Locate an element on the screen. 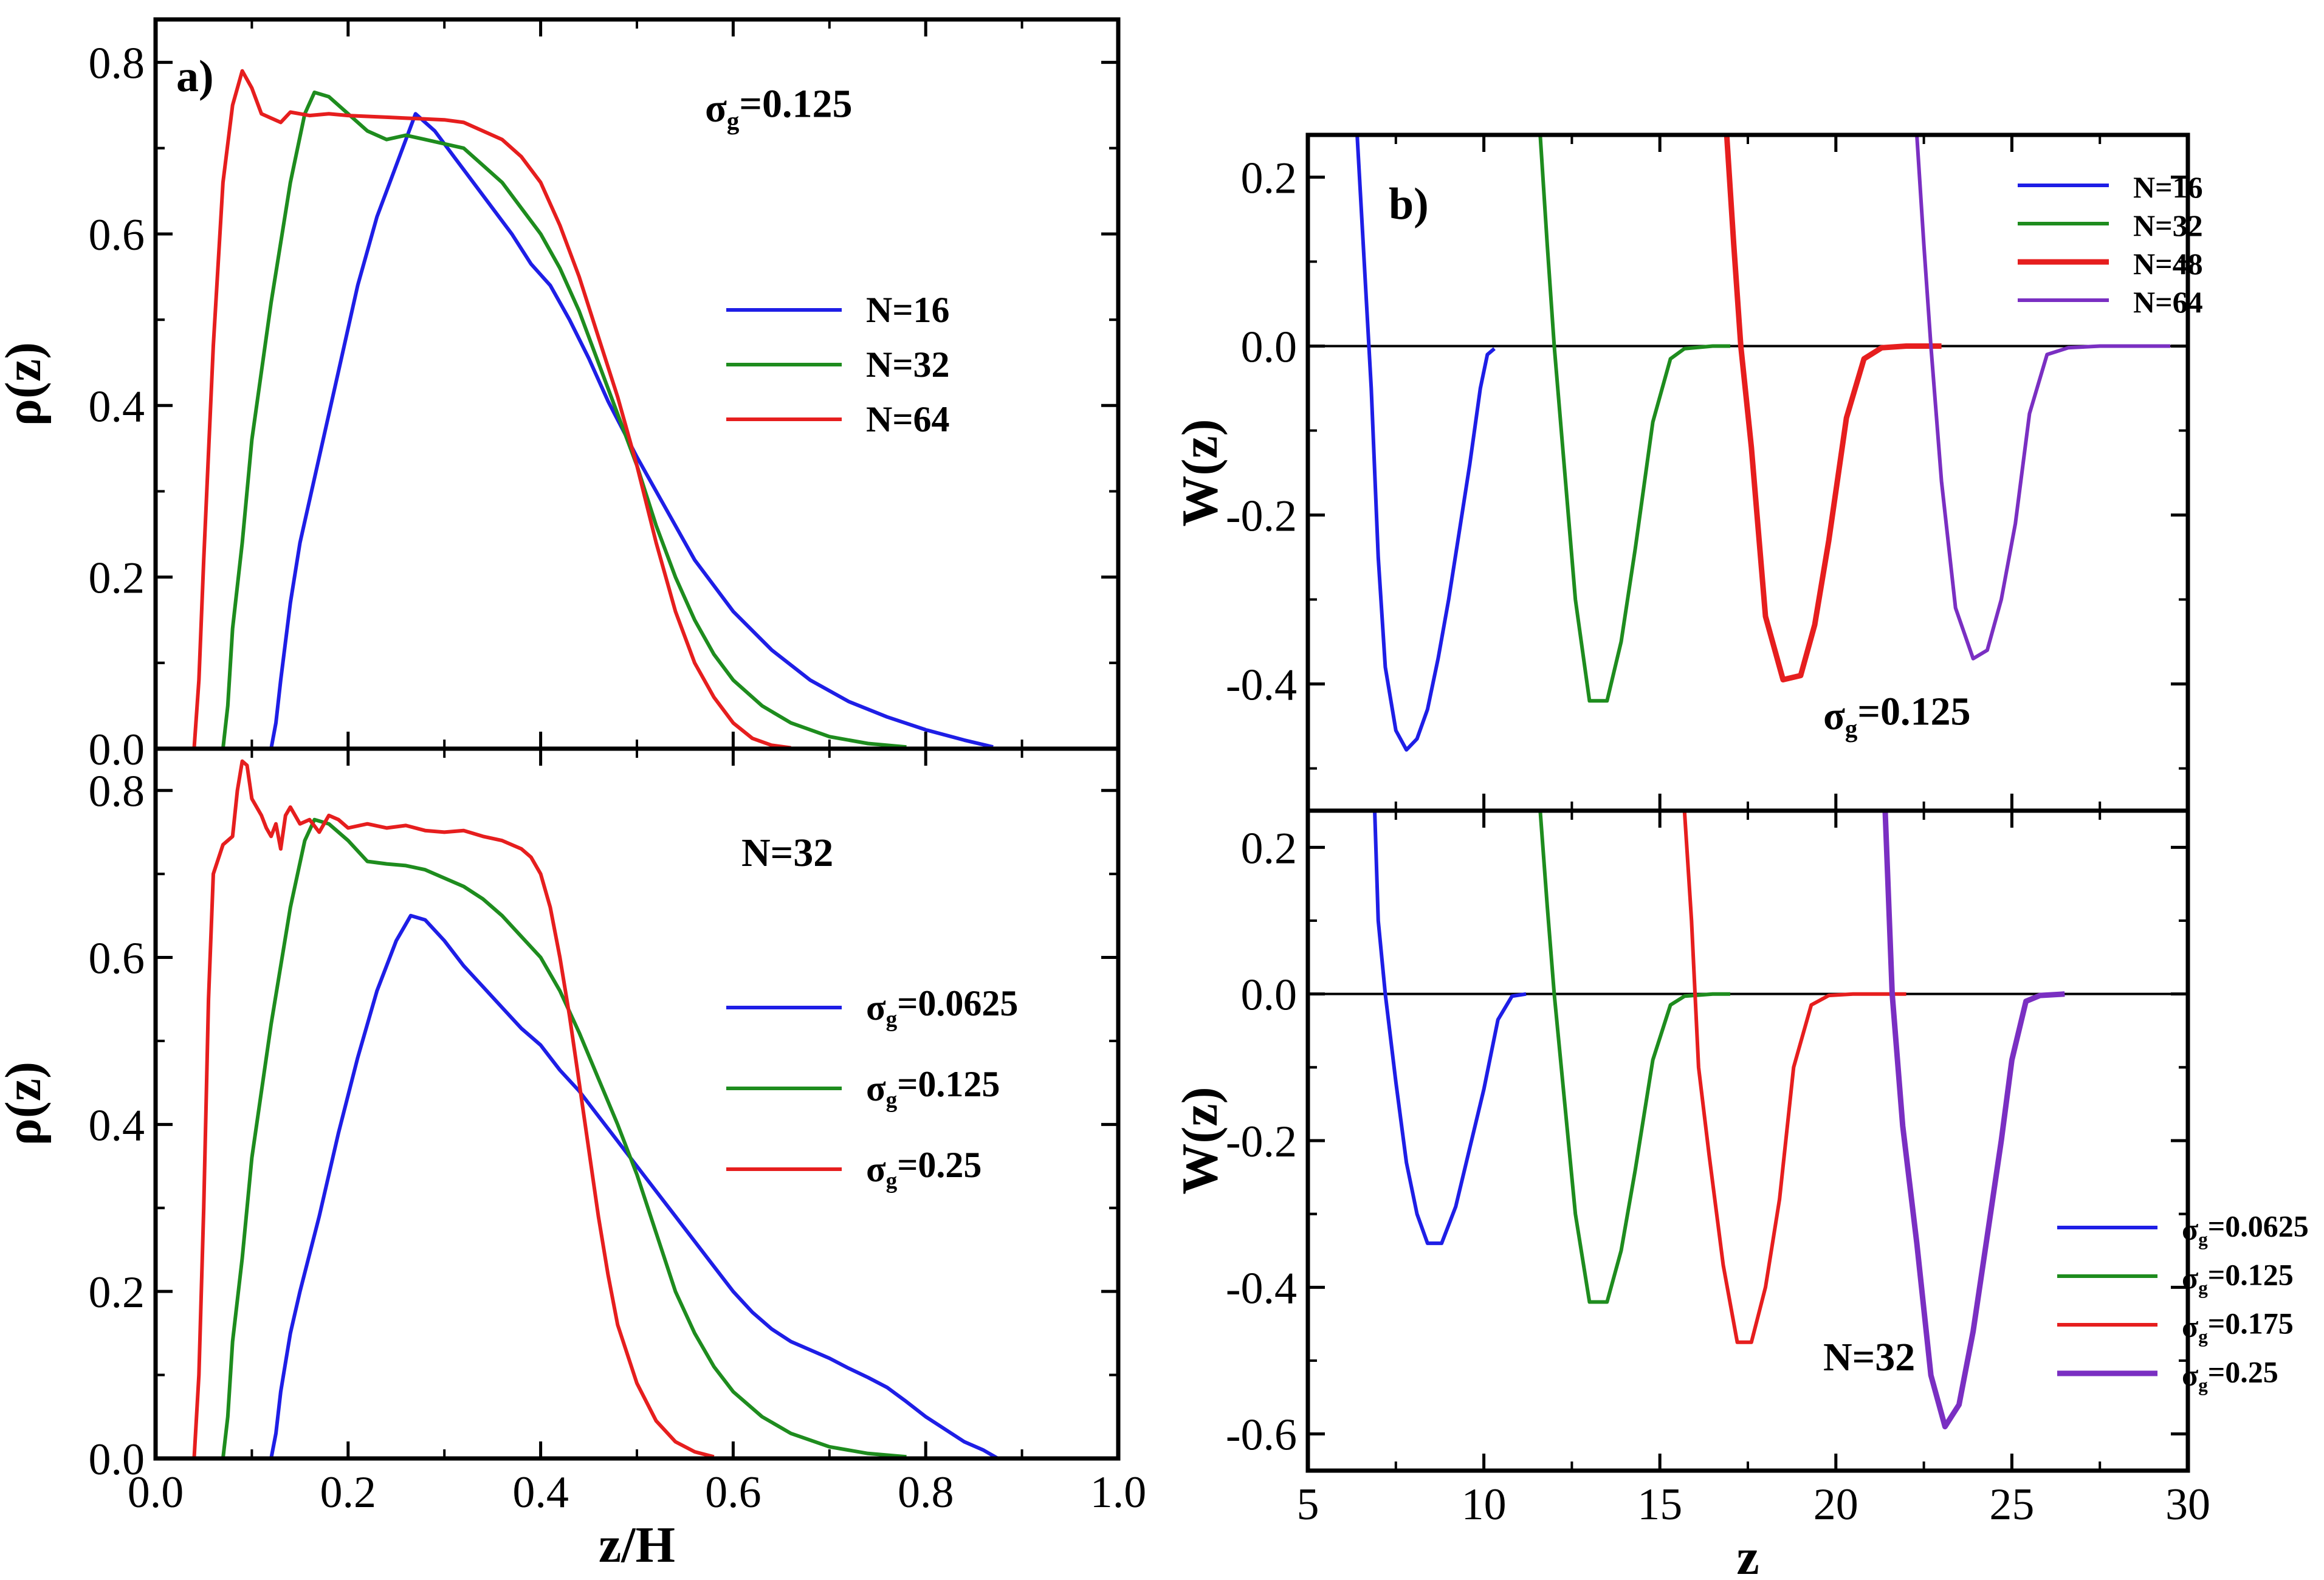  legend-label: σg=0.175 is located at coordinates (2238, 1326).